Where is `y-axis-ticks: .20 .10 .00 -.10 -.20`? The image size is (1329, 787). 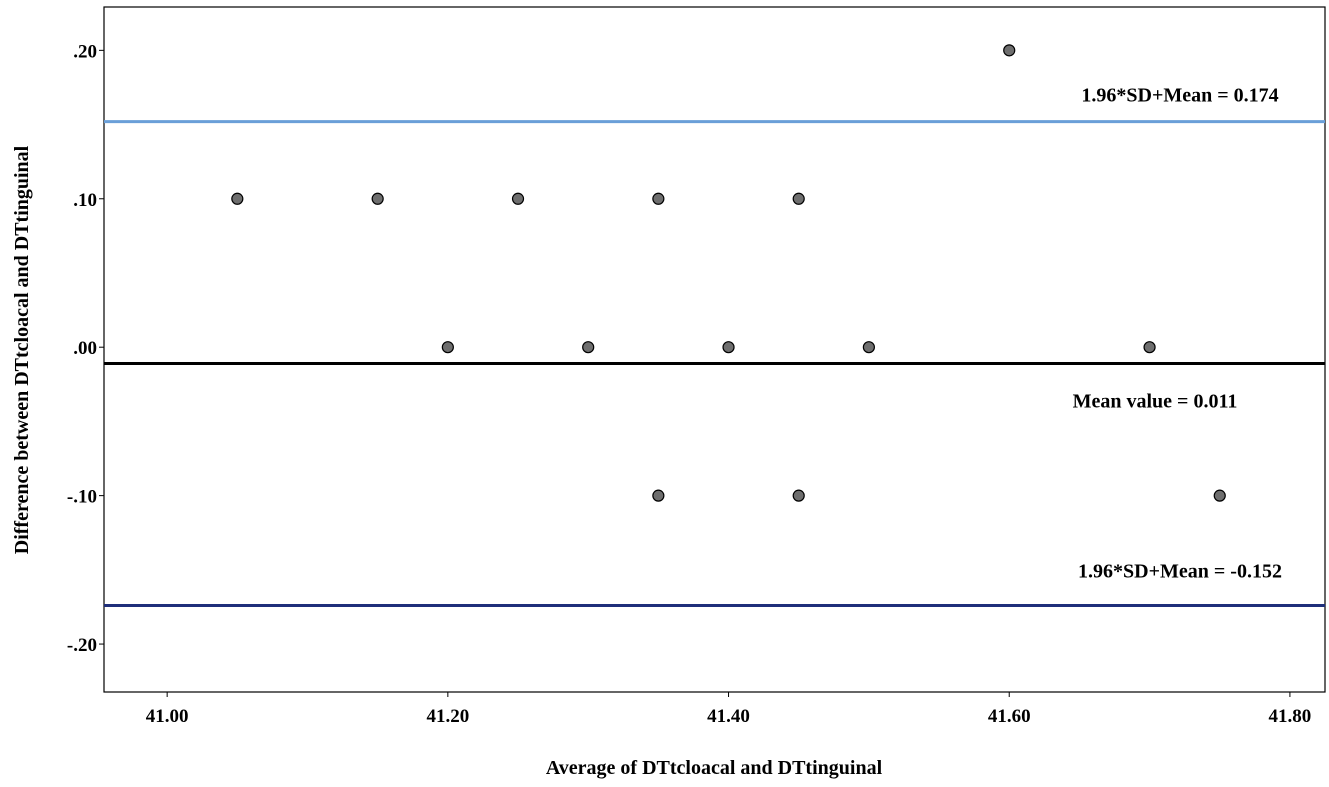
y-axis-ticks: .20 .10 .00 -.10 -.20 is located at coordinates (85, 348).